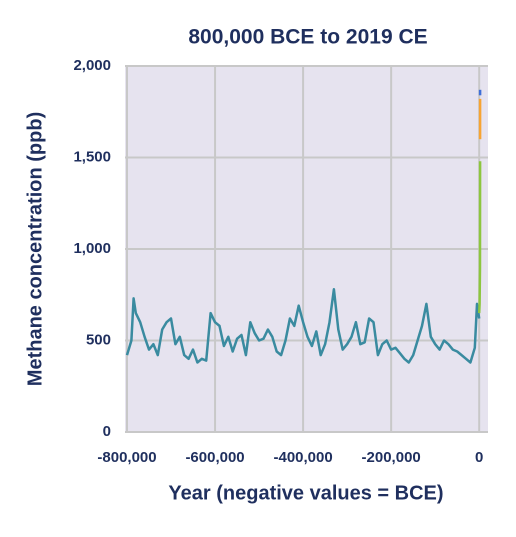  I want to click on x-tick-label: -800,000, so click(126, 457).